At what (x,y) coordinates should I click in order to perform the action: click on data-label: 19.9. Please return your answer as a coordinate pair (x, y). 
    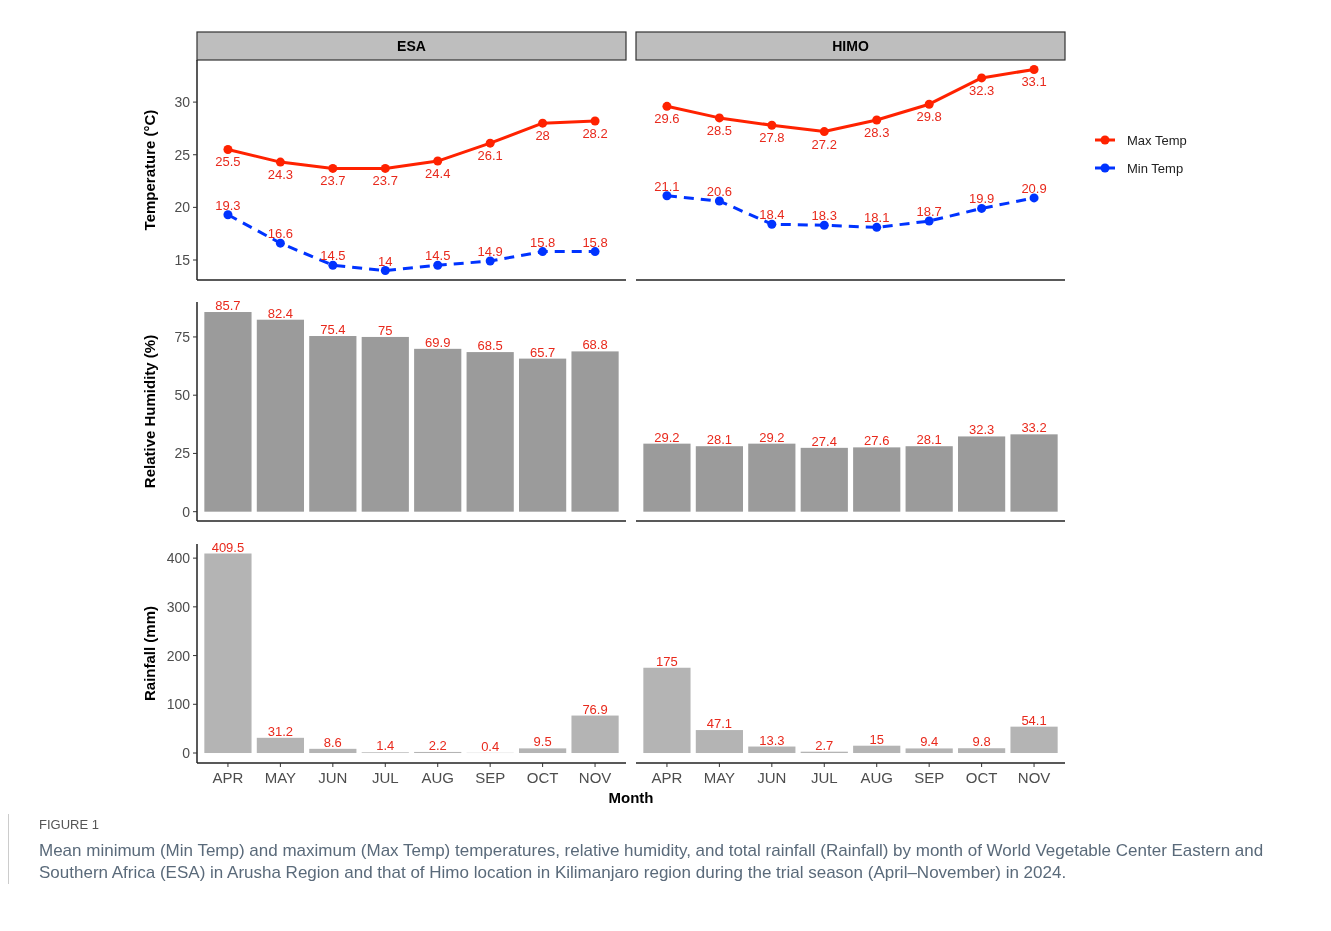
    Looking at the image, I should click on (981, 199).